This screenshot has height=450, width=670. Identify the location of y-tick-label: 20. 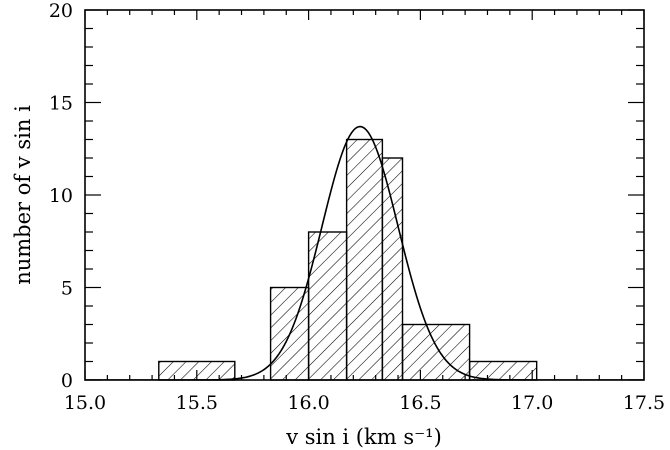
(61, 11).